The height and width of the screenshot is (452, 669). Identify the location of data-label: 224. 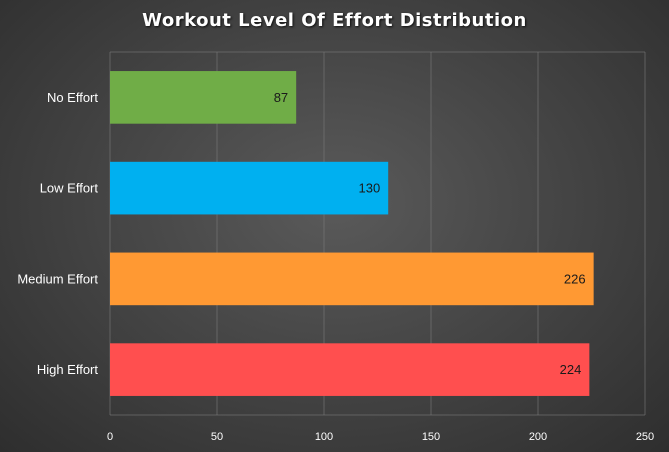
(571, 369).